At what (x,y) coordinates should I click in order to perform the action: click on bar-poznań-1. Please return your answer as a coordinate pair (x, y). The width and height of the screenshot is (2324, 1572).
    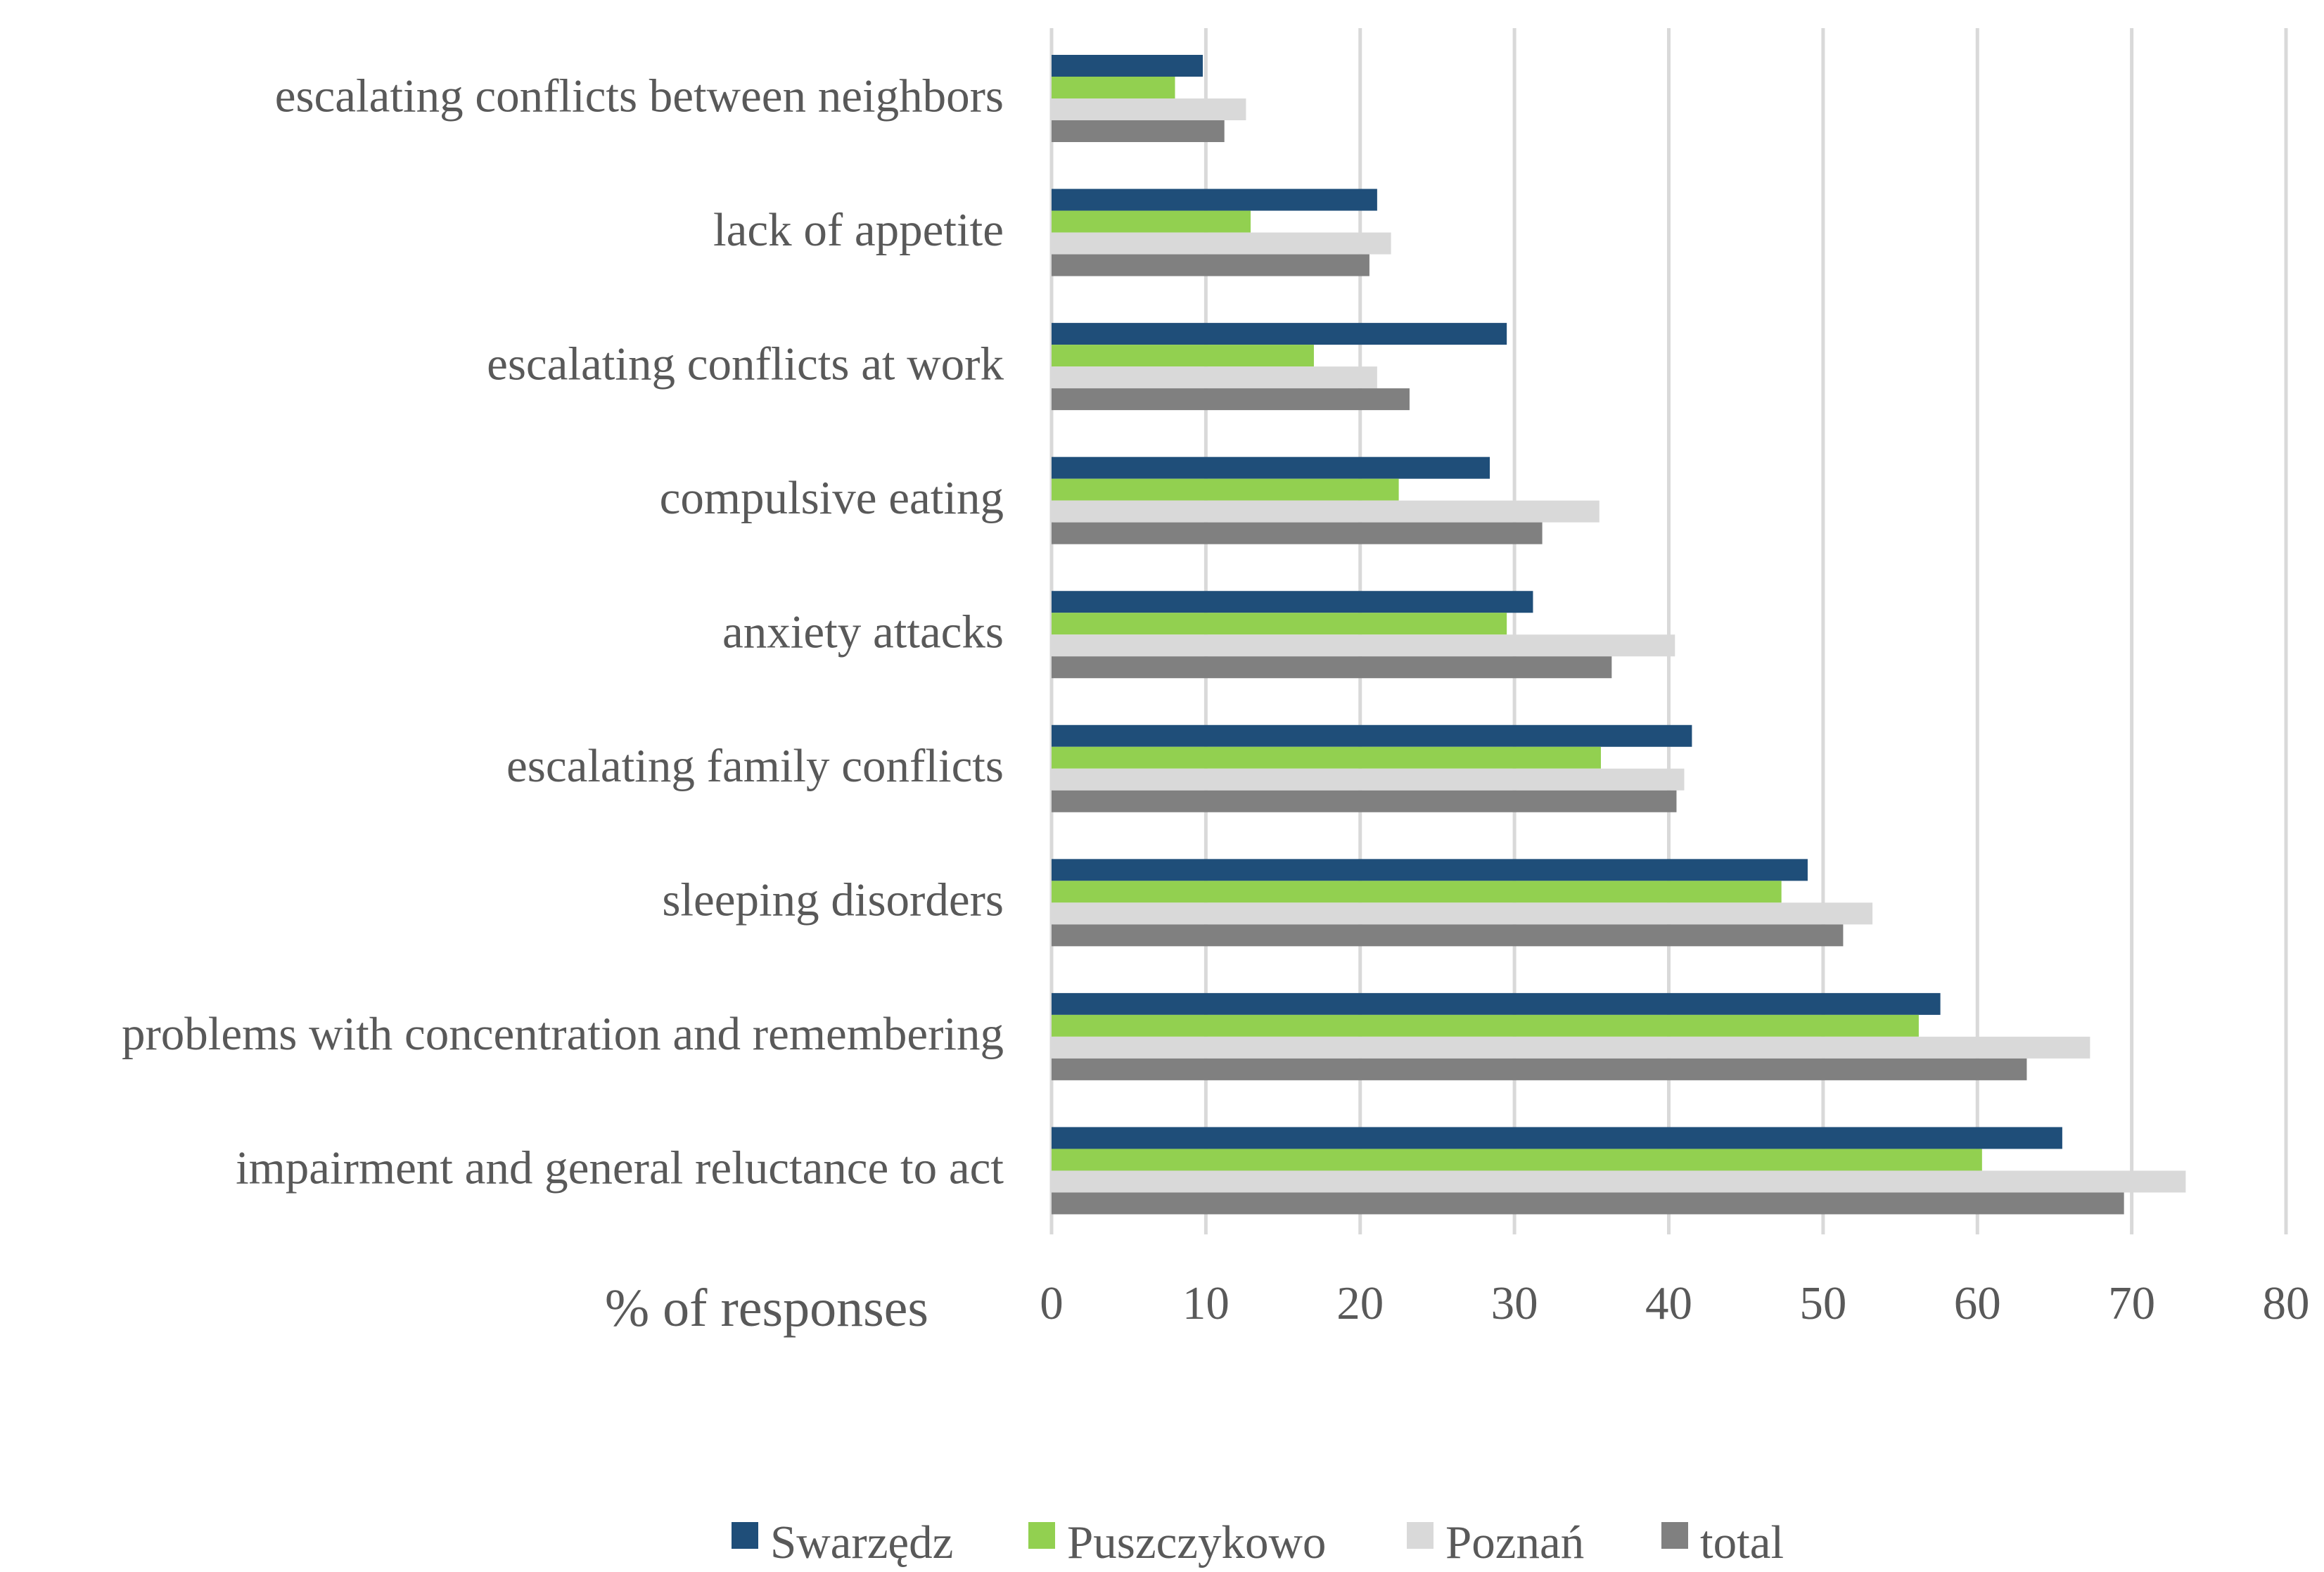
    Looking at the image, I should click on (1221, 244).